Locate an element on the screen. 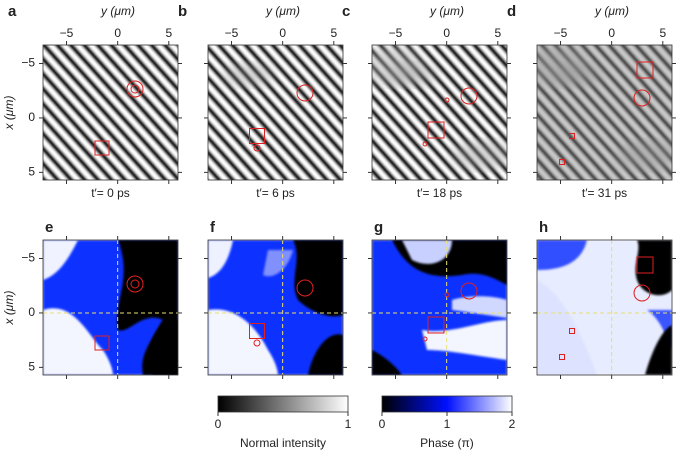 The image size is (685, 458). panel-letter: c is located at coordinates (346, 11).